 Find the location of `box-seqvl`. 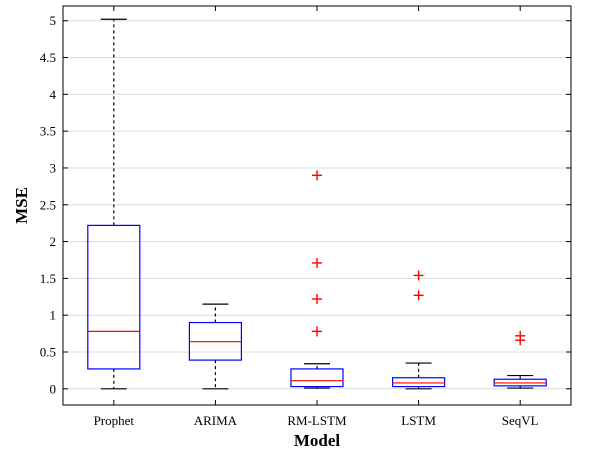

box-seqvl is located at coordinates (520, 359).